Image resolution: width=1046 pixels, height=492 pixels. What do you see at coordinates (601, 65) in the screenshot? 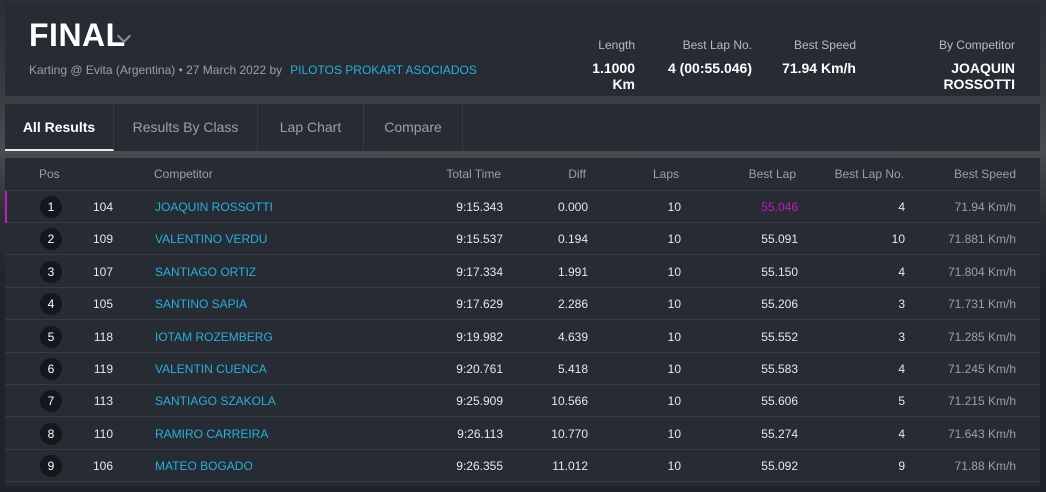
I see `stat-length: Length 1.1000 Km` at bounding box center [601, 65].